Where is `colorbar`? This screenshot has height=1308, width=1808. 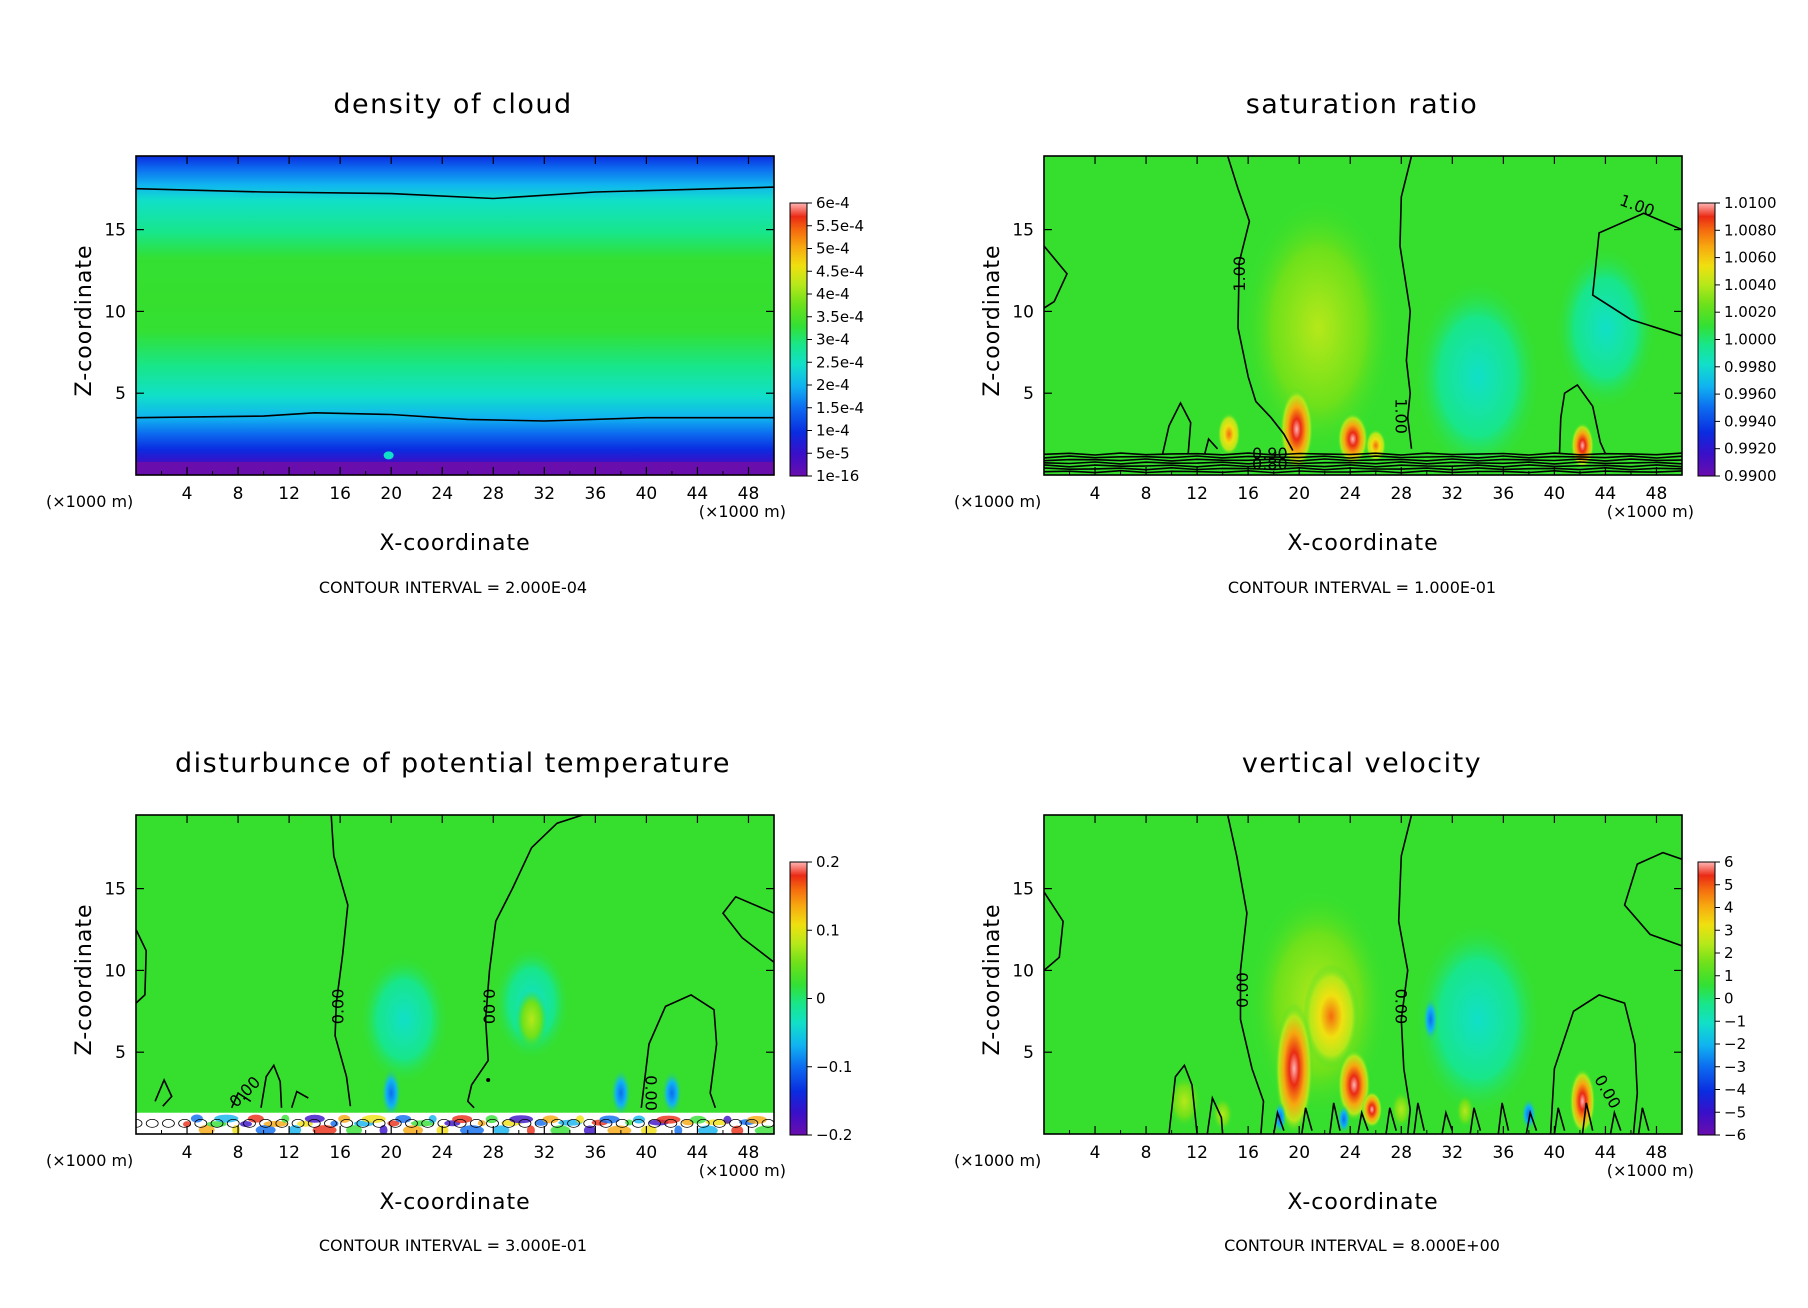
colorbar is located at coordinates (798, 339).